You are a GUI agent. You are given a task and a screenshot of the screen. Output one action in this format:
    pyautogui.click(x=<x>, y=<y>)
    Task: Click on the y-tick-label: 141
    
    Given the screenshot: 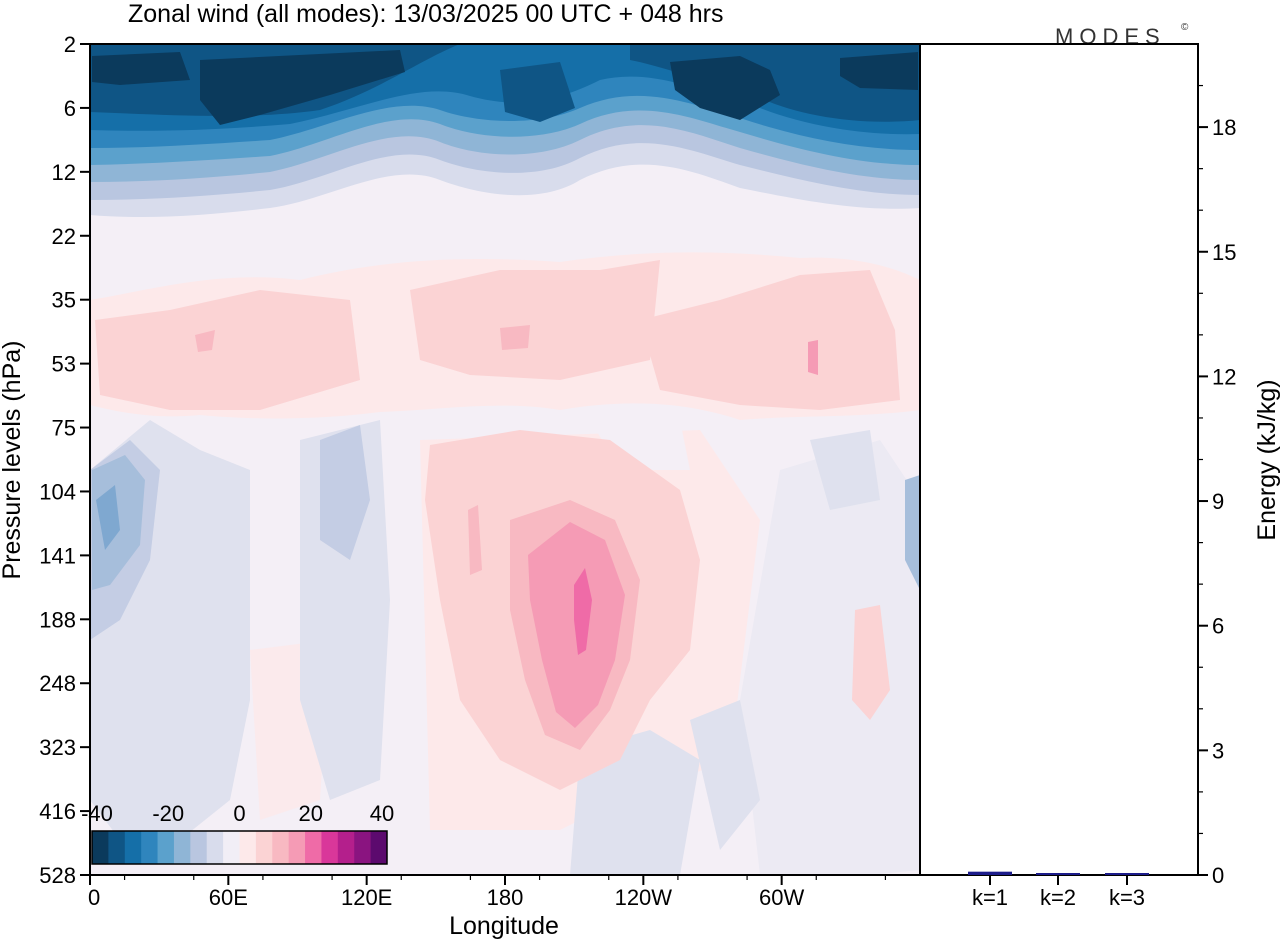 What is the action you would take?
    pyautogui.click(x=57, y=555)
    